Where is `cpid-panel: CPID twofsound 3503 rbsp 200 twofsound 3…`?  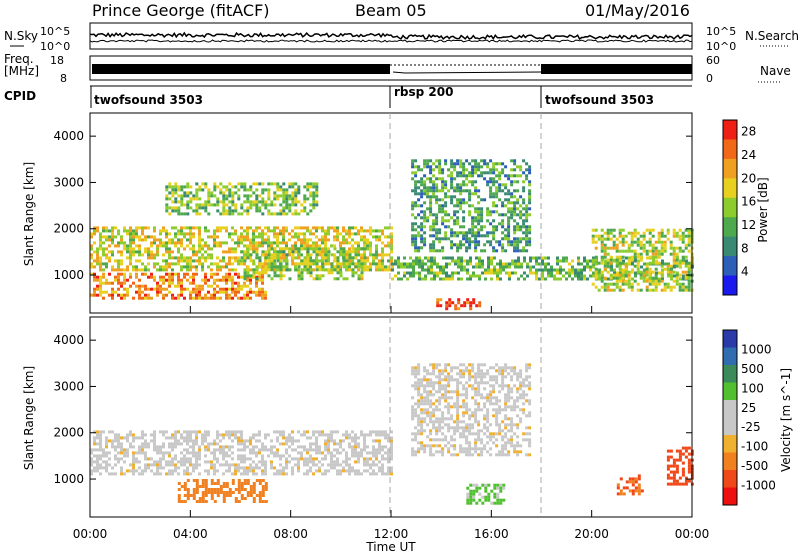 cpid-panel: CPID twofsound 3503 rbsp 200 twofsound 3… is located at coordinates (348, 96).